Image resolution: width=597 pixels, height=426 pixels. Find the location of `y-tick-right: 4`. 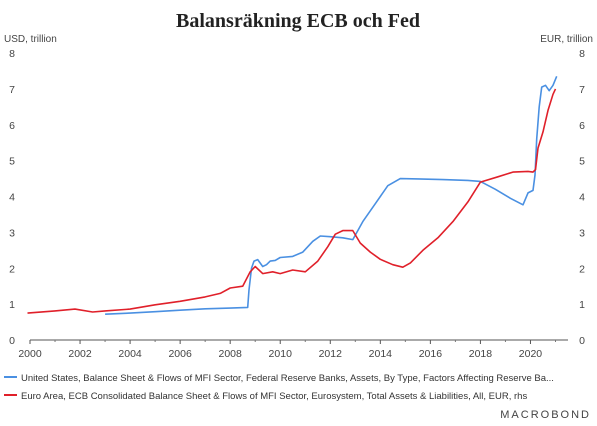

y-tick-right: 4 is located at coordinates (582, 198).